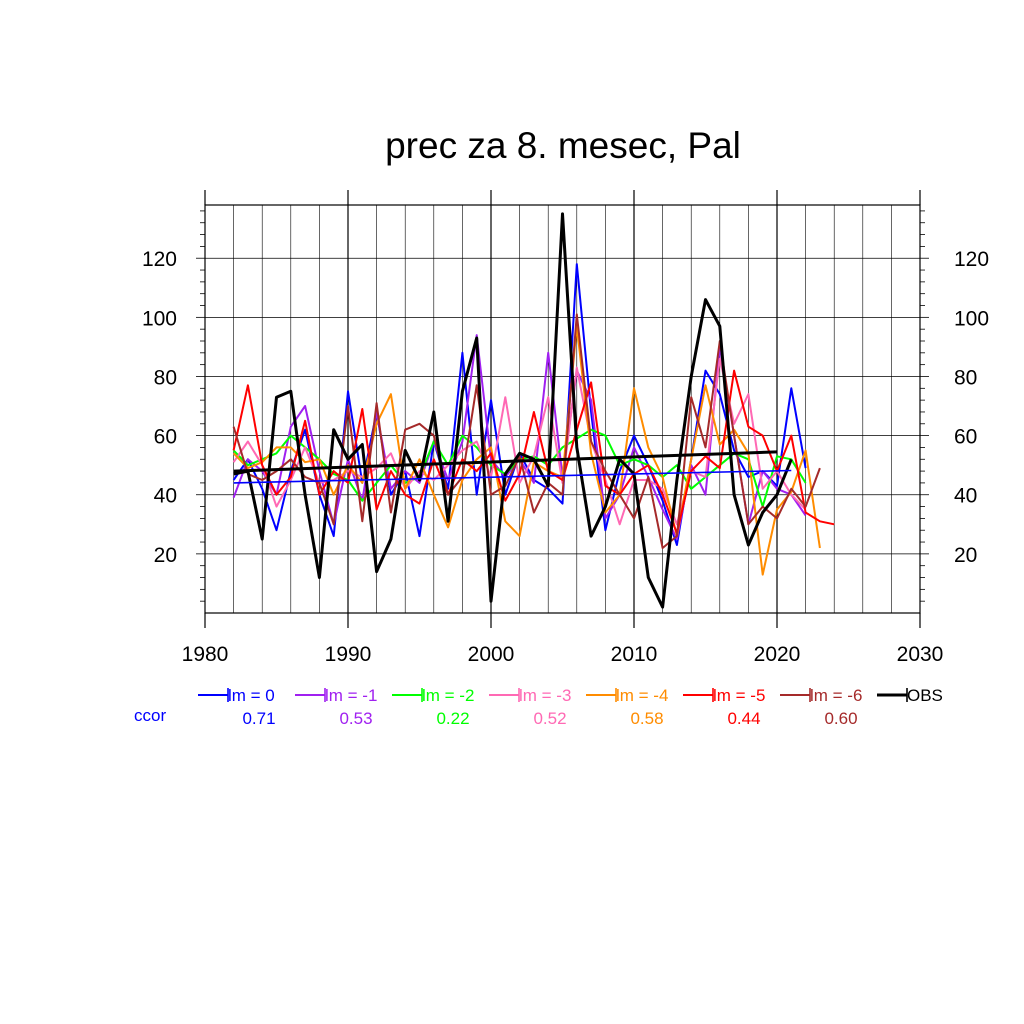 The image size is (1024, 1024). I want to click on y-tick-label: 60, so click(165, 437).